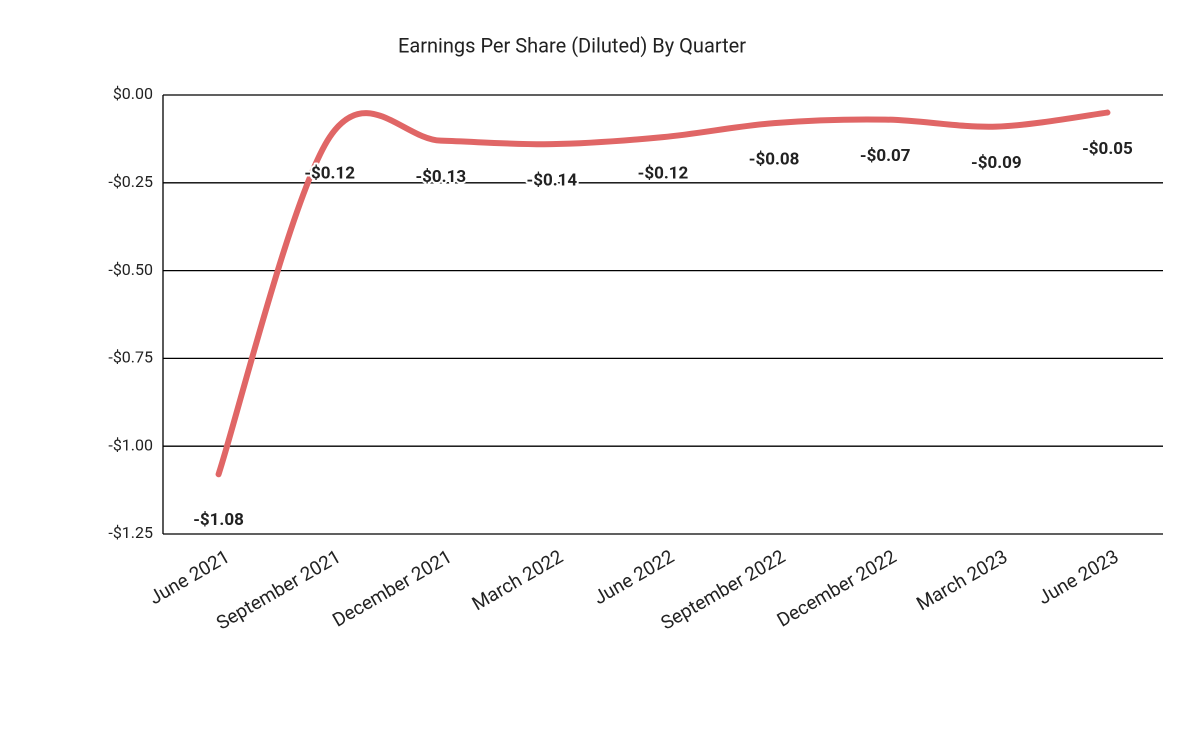 This screenshot has width=1200, height=741. I want to click on y-tick-label: -$0.25, so click(130, 181).